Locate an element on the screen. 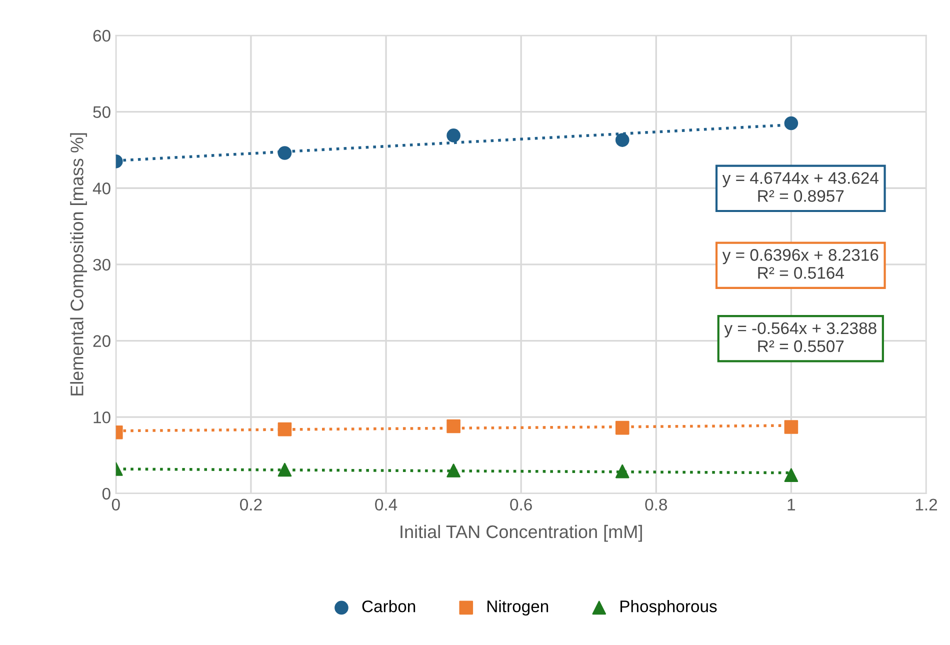  y-tick-label: 50 is located at coordinates (101, 112).